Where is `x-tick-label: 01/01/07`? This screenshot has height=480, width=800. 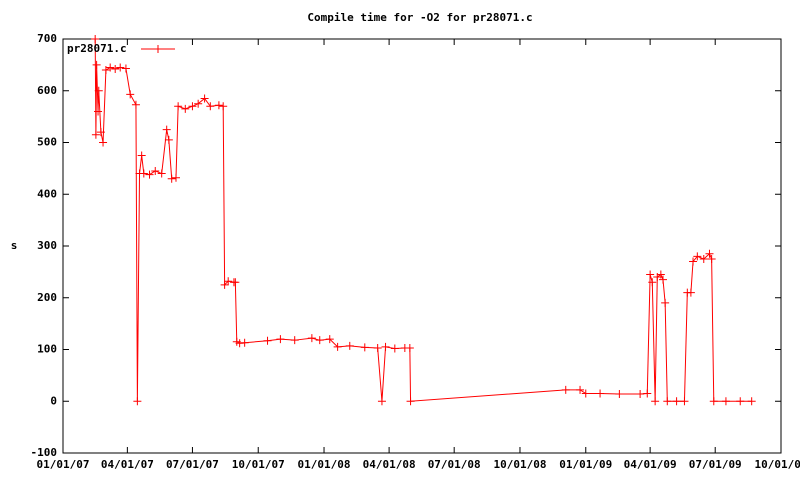 x-tick-label: 01/01/07 is located at coordinates (63, 464).